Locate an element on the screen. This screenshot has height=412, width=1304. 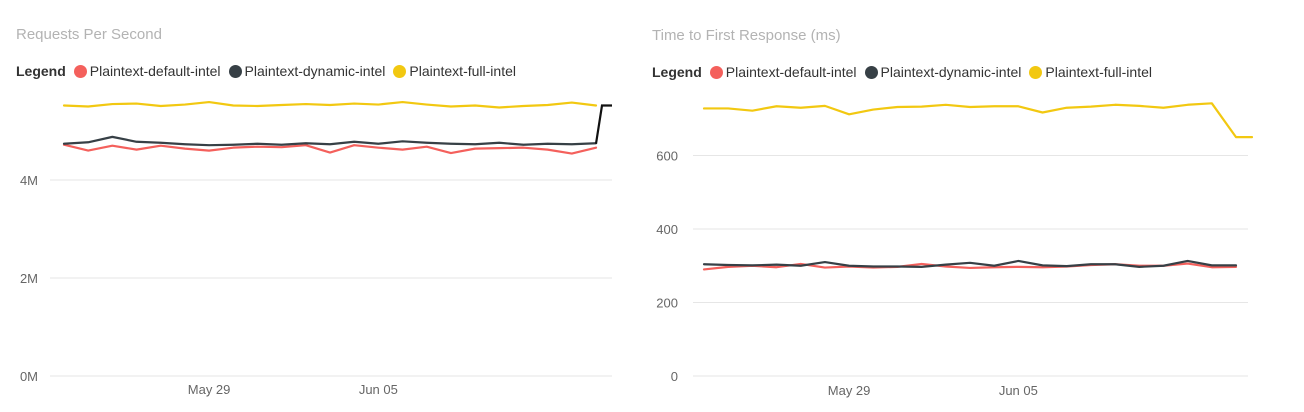
chart-title: Time to First Response (ms) is located at coordinates (746, 35).